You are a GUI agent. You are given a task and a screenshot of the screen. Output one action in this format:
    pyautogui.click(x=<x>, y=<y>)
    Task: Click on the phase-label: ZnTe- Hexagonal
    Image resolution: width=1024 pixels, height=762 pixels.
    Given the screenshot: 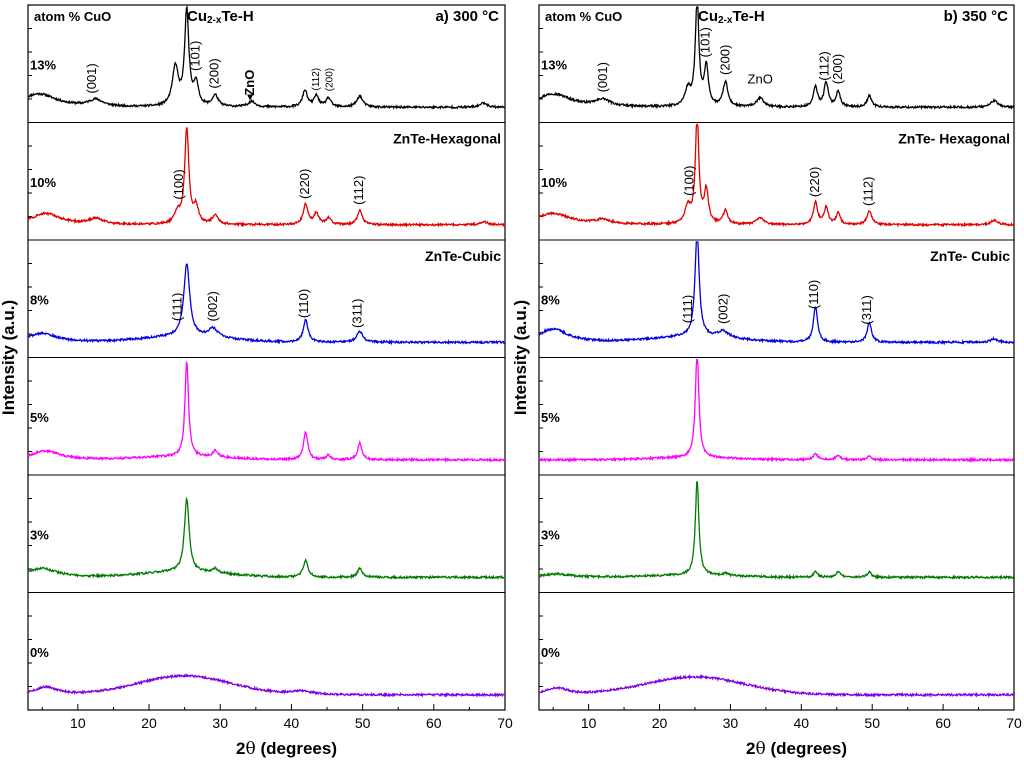 What is the action you would take?
    pyautogui.click(x=954, y=139)
    